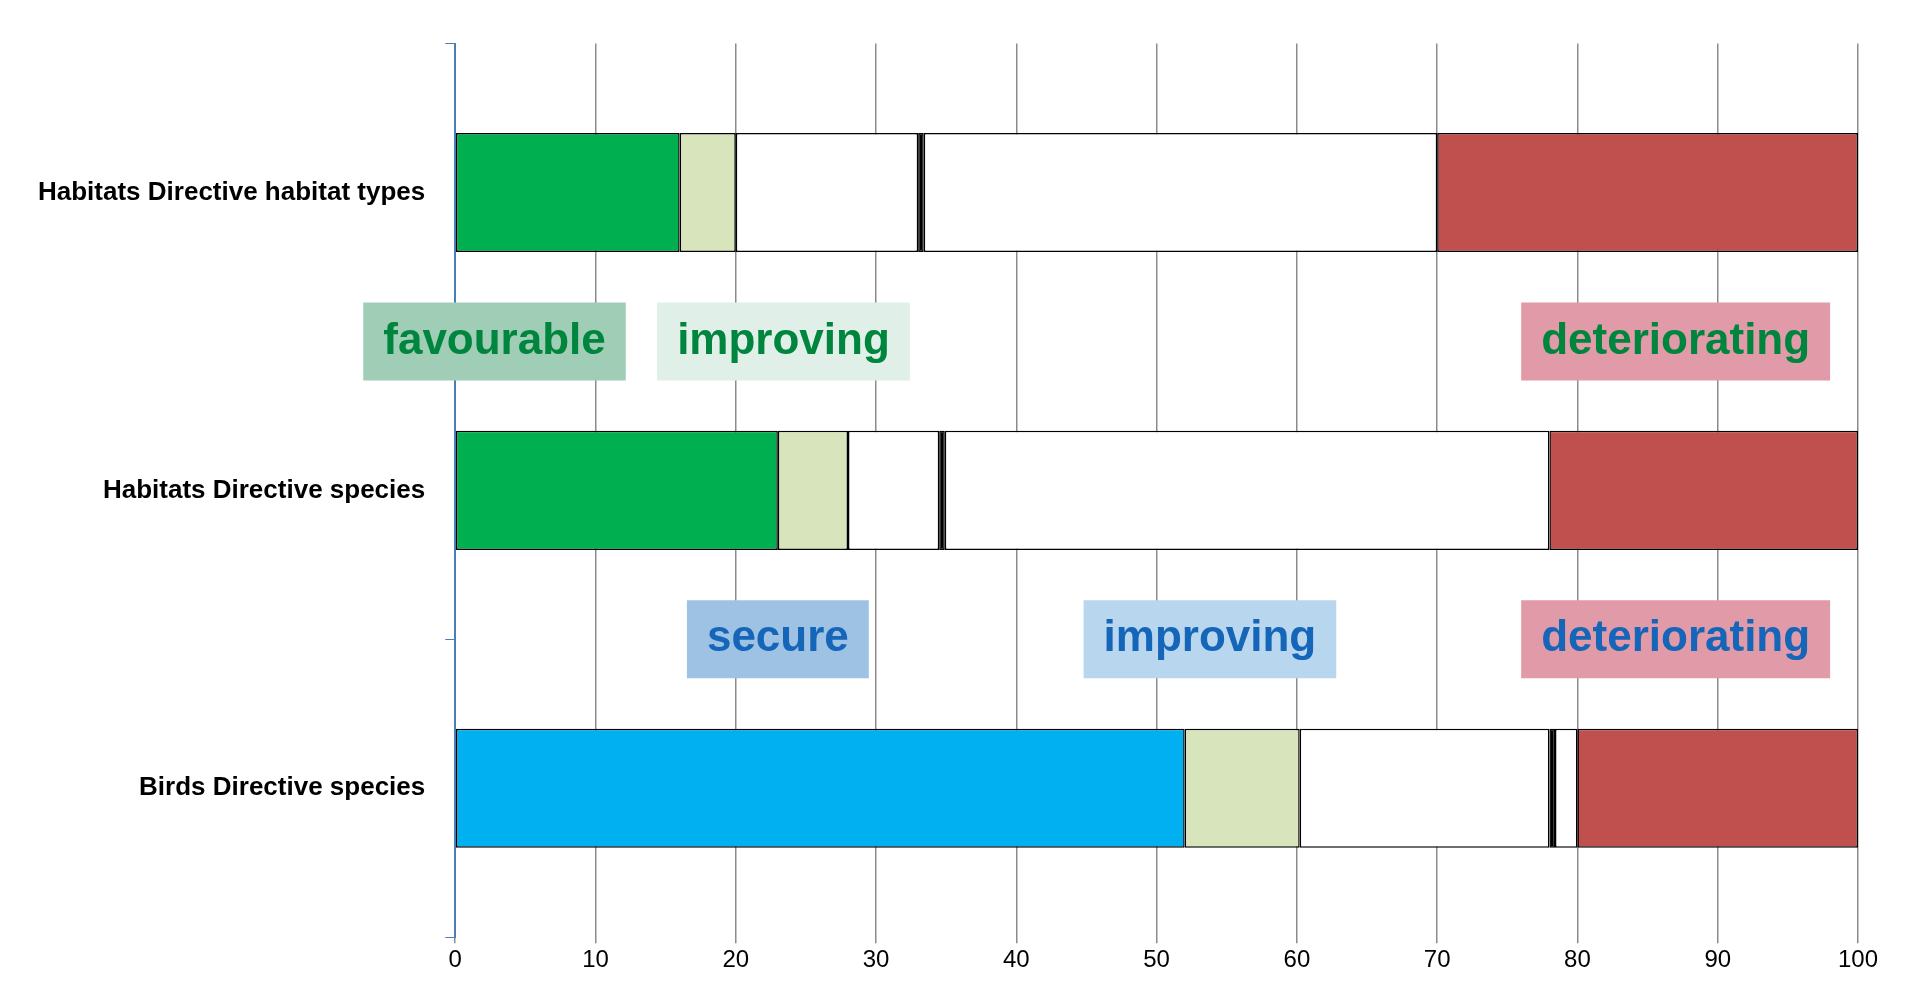 The image size is (1905, 992). What do you see at coordinates (282, 786) in the screenshot?
I see `y-tick-label: Birds Directive species` at bounding box center [282, 786].